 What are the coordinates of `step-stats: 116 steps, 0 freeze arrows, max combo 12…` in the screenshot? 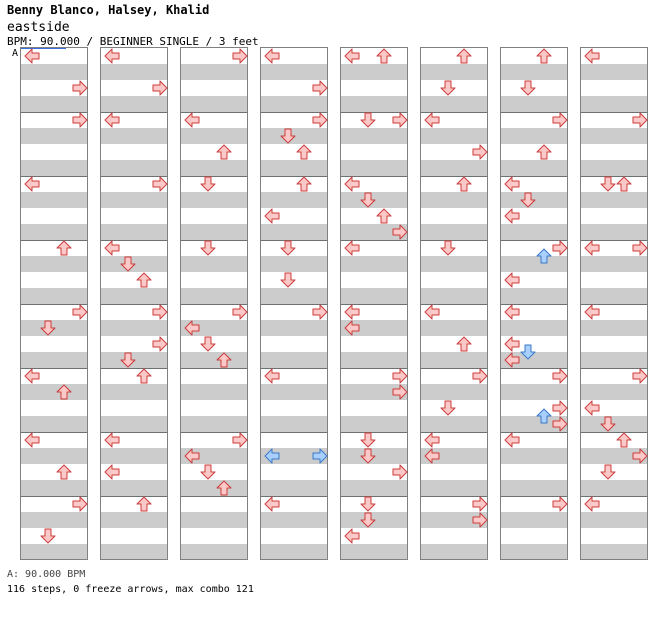 It's located at (130, 589).